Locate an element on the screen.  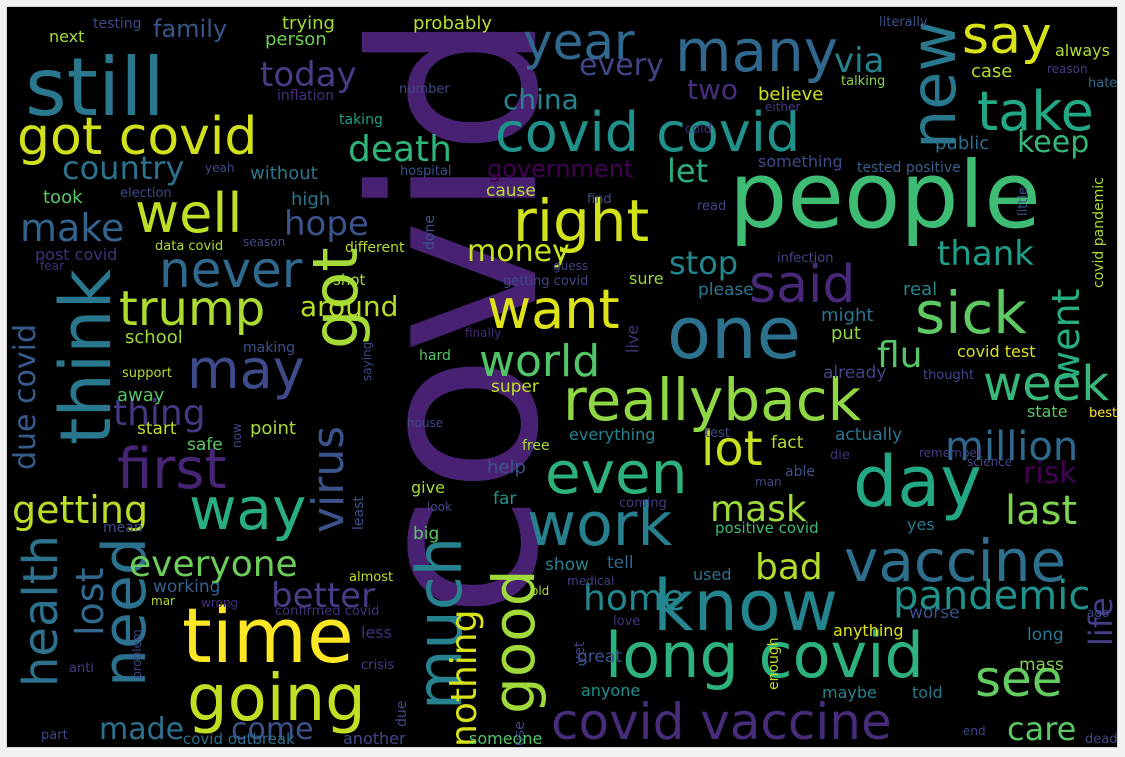
word-show: show is located at coordinates (567, 565).